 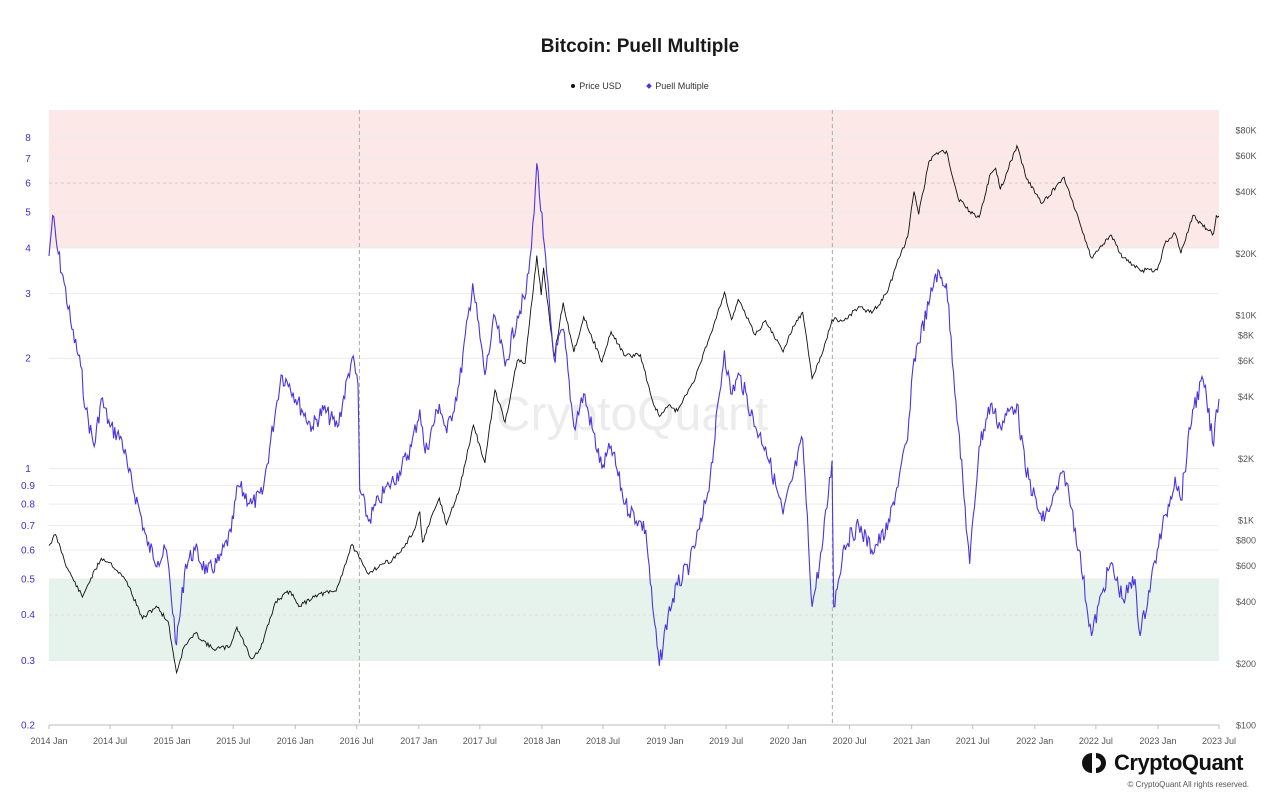 I want to click on x-tick-label: 2023 Jan, so click(x=1157, y=741).